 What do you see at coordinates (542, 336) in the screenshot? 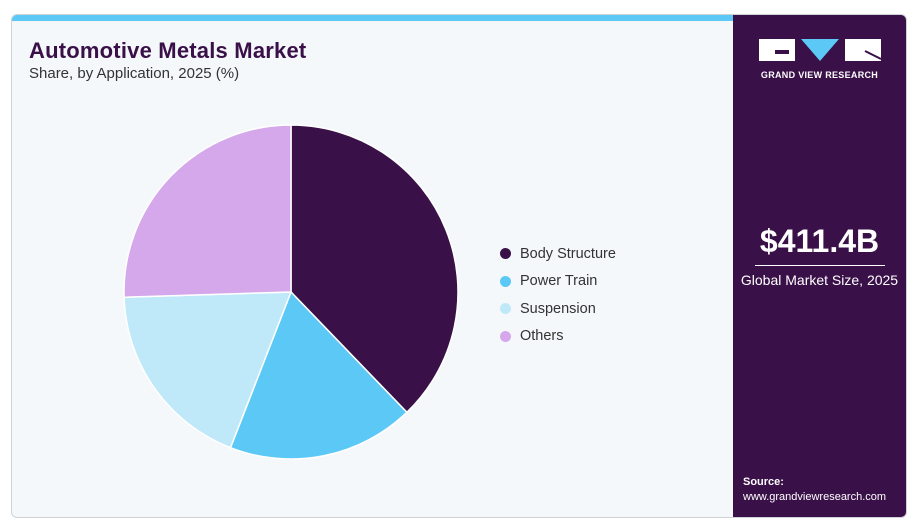
I see `legend-label: Others` at bounding box center [542, 336].